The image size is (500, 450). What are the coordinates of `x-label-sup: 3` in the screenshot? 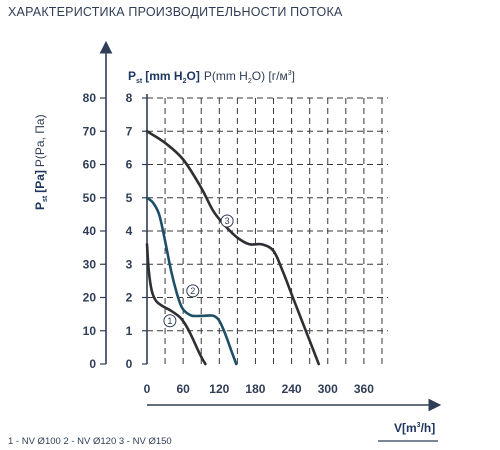 It's located at (419, 425).